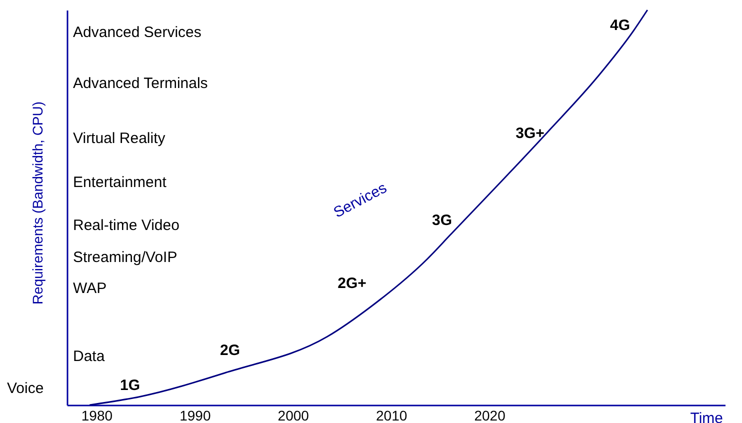 The image size is (742, 423). Describe the element at coordinates (620, 25) in the screenshot. I see `annotation: 4G` at that location.